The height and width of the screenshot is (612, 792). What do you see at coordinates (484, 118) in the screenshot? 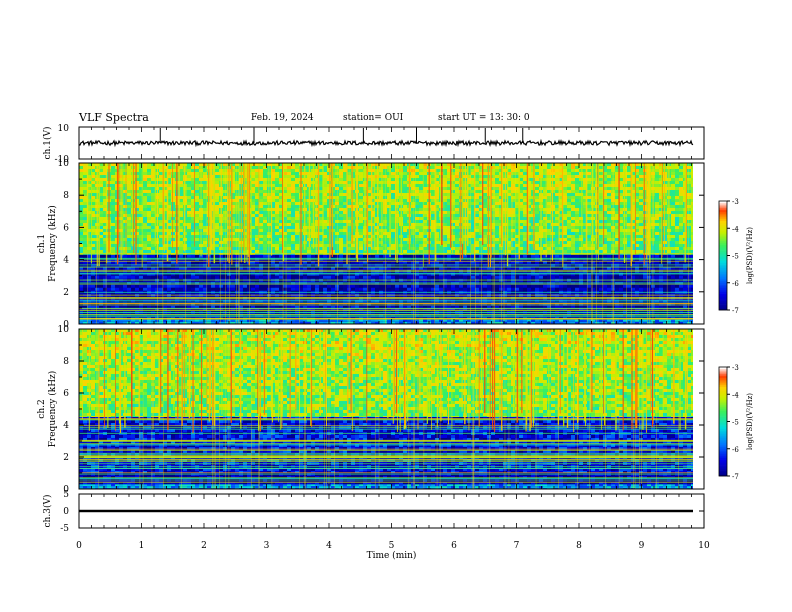
I see `start-time-label: start UT = 13: 30: 0` at bounding box center [484, 118].